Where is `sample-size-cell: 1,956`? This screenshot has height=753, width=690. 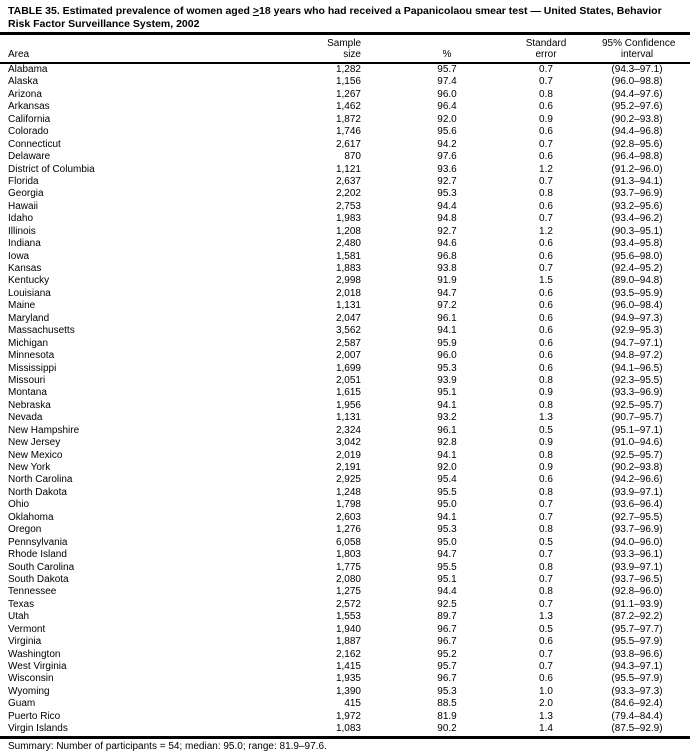 sample-size-cell: 1,956 is located at coordinates (348, 405).